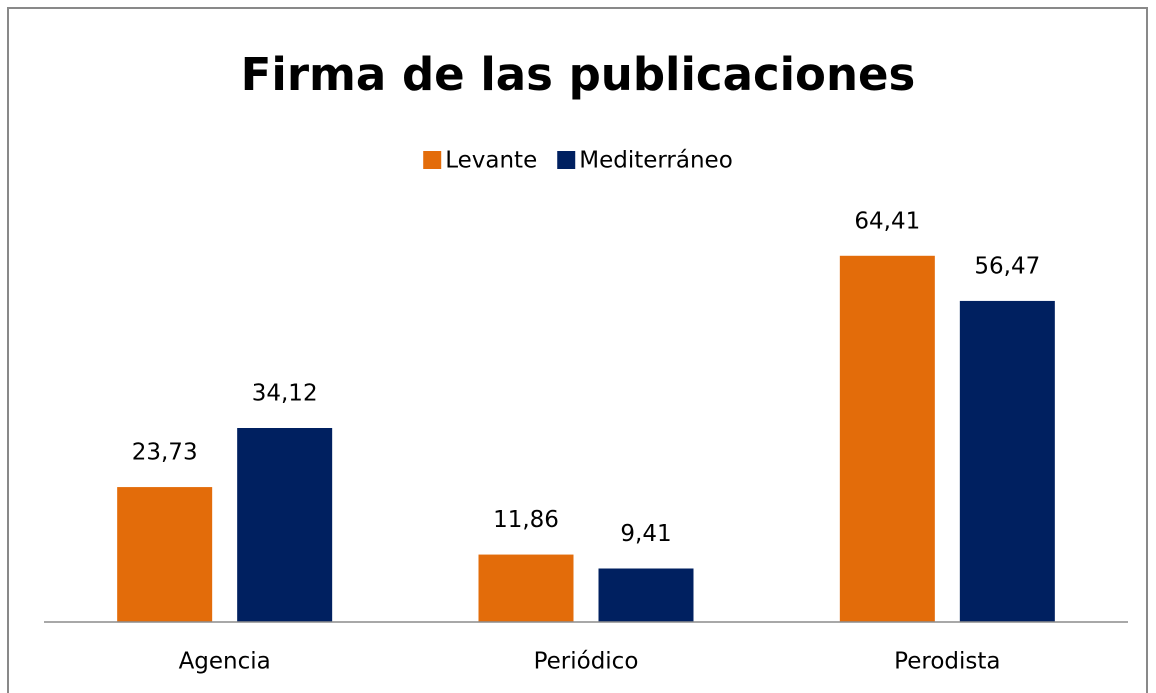  Describe the element at coordinates (225, 662) in the screenshot. I see `x-tick-label: Agencia` at that location.